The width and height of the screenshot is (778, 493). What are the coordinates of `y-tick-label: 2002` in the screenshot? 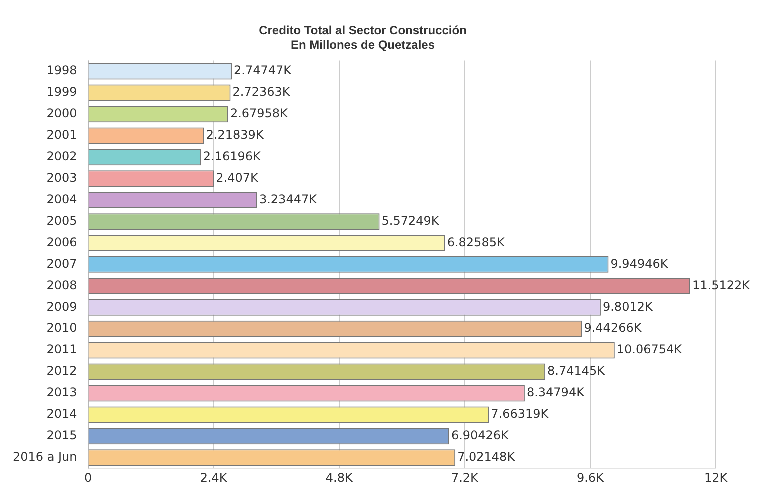 It's located at (62, 157).